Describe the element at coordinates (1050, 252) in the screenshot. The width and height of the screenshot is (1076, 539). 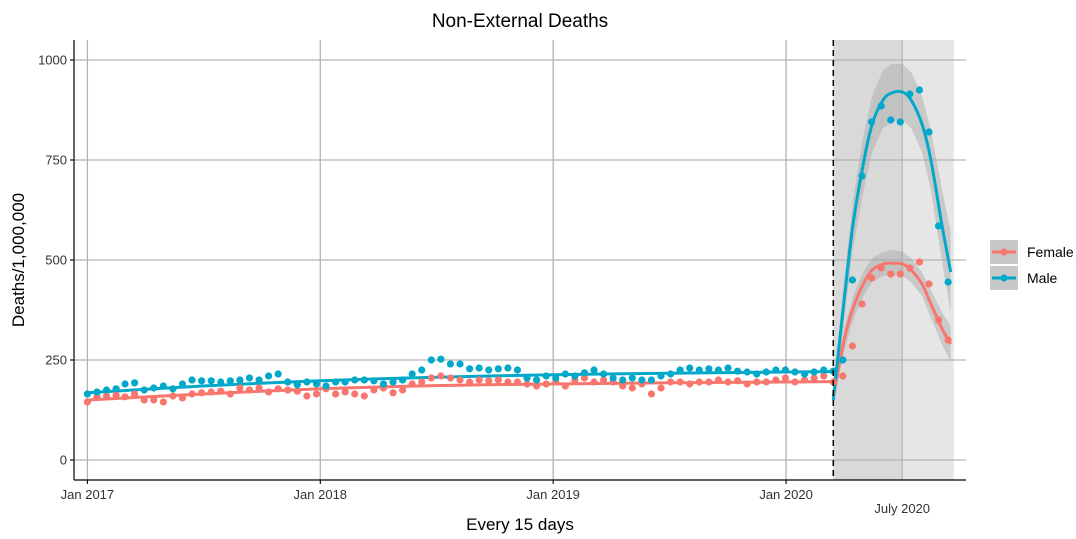
I see `legend-label-female: Female` at that location.